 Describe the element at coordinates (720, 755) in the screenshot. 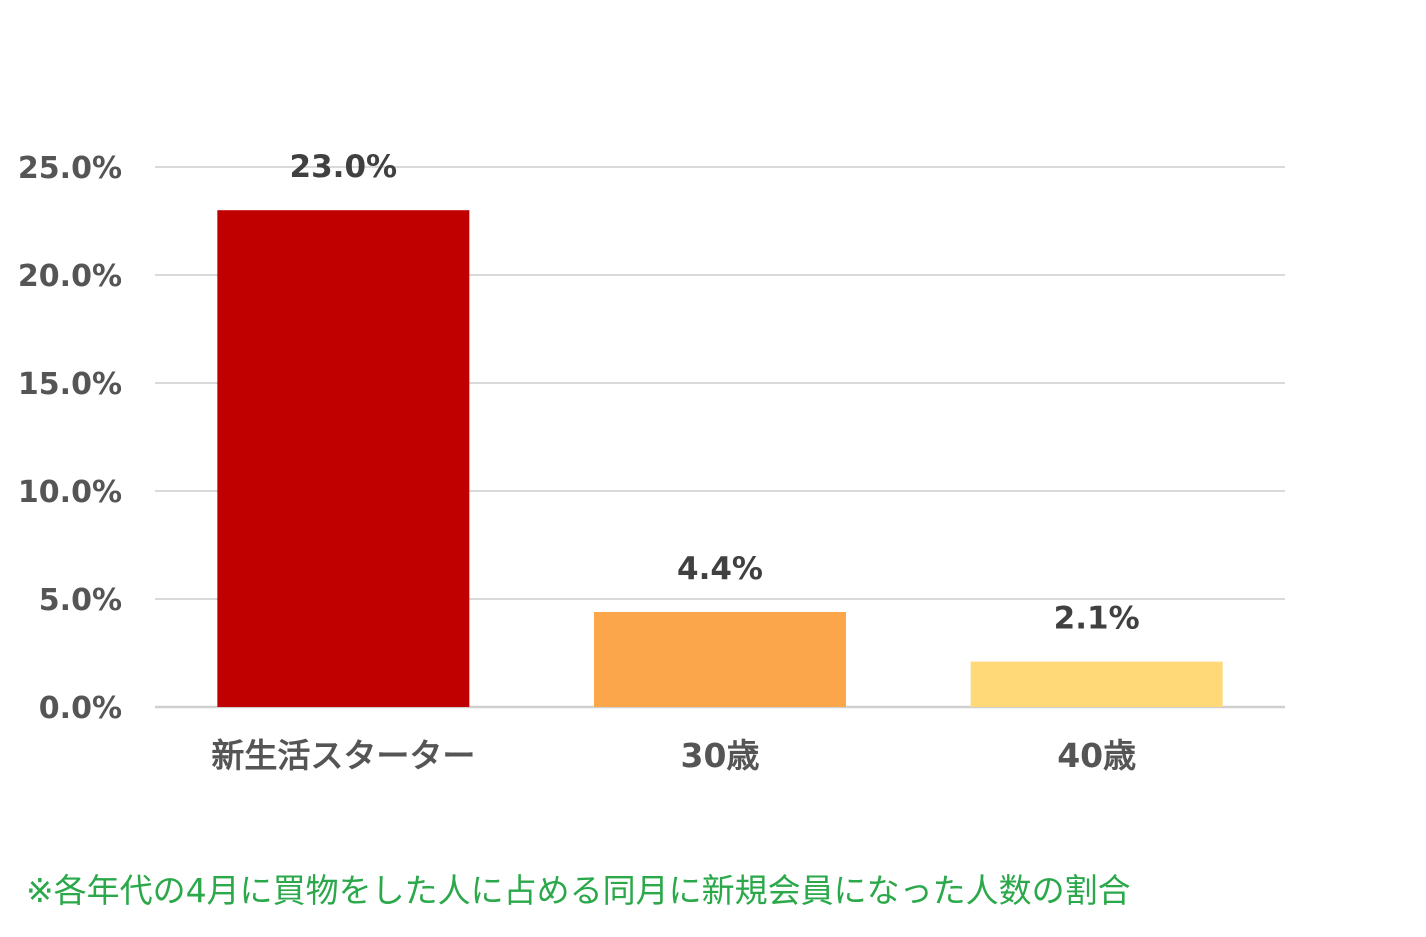

I see `category-label: 30歳` at that location.